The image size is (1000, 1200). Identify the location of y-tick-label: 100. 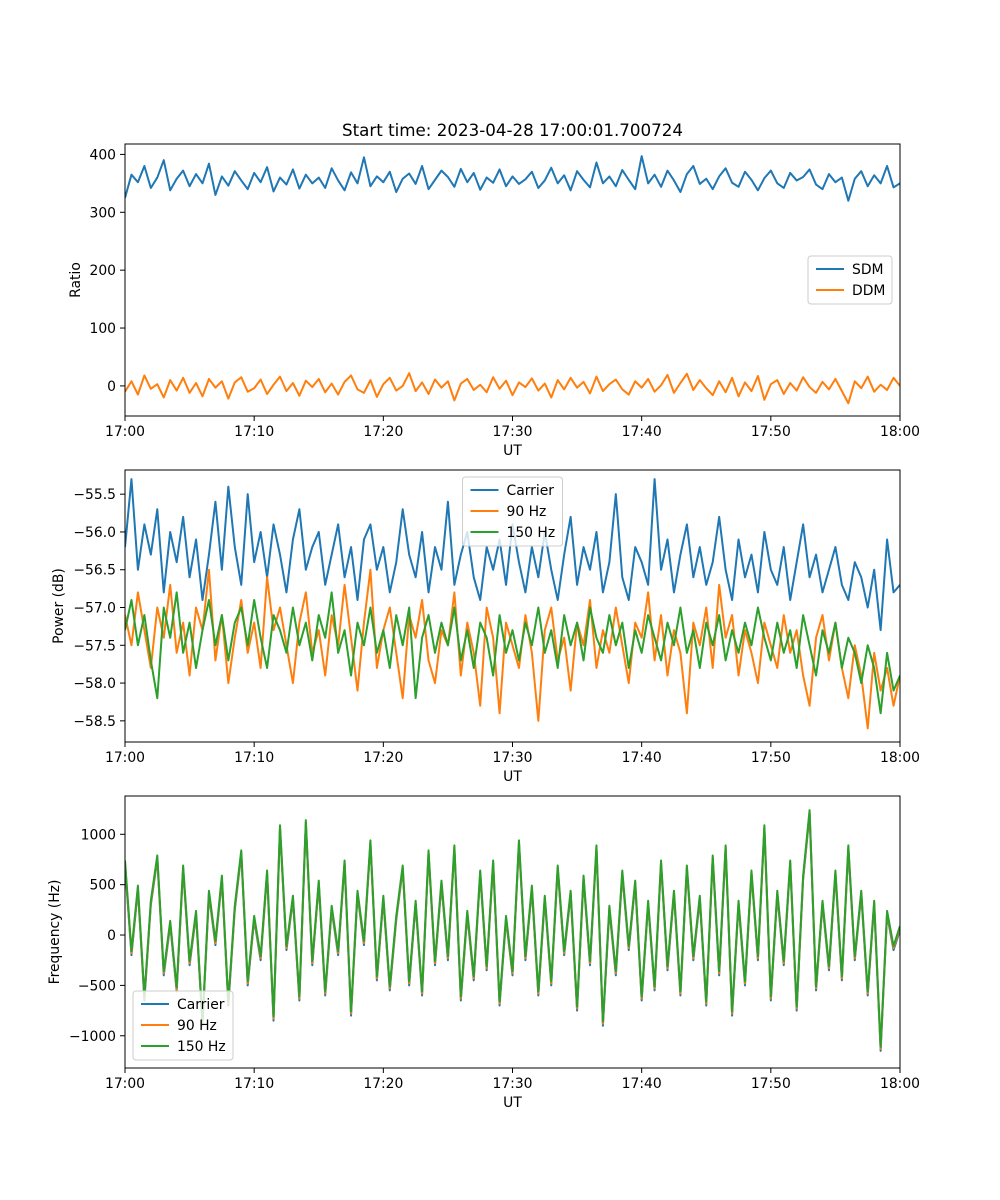
(102, 329).